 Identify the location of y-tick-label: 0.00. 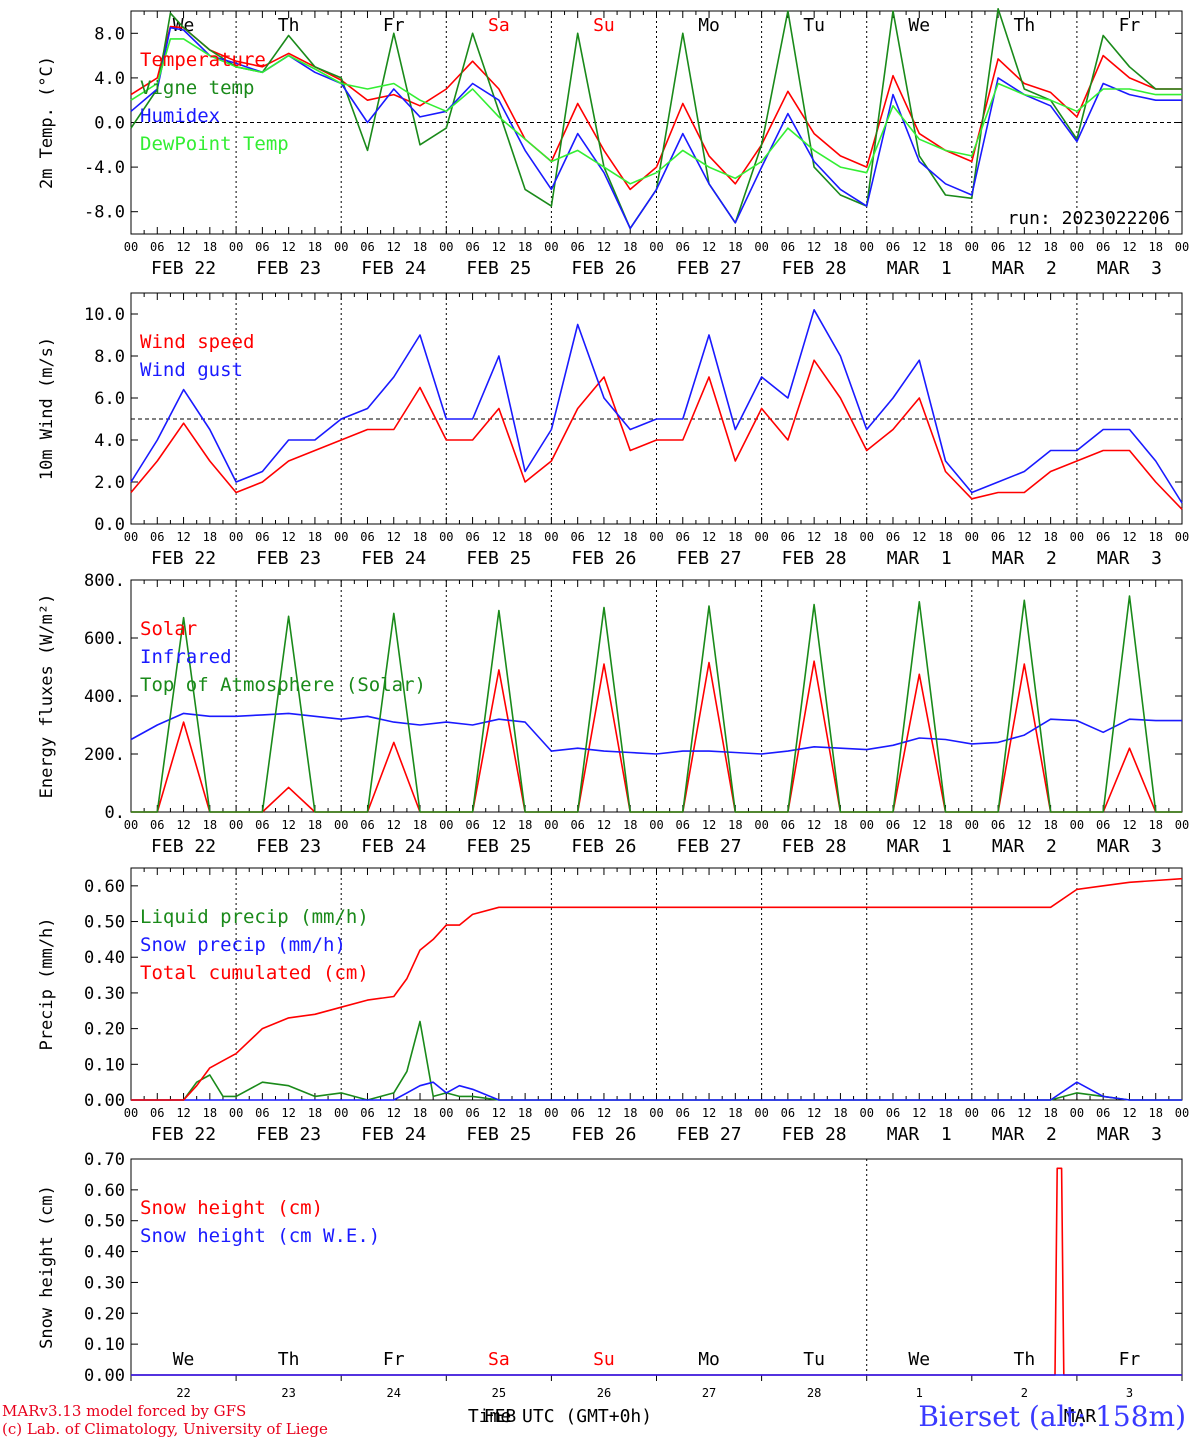
(104, 1376).